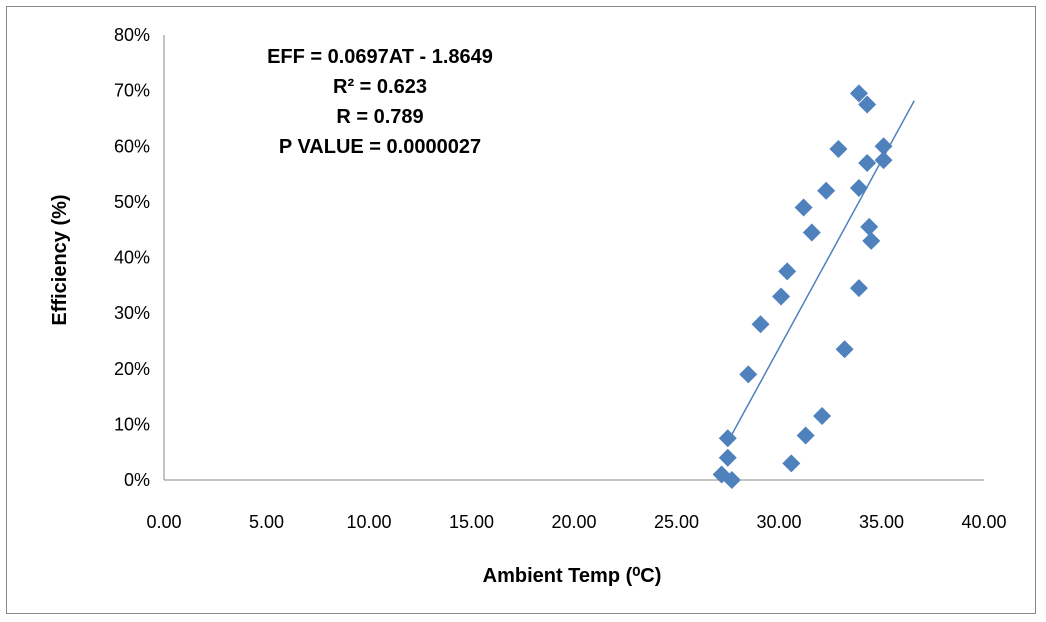  Describe the element at coordinates (380, 147) in the screenshot. I see `annotation-p-value: P VALUE = 0.0000027` at that location.